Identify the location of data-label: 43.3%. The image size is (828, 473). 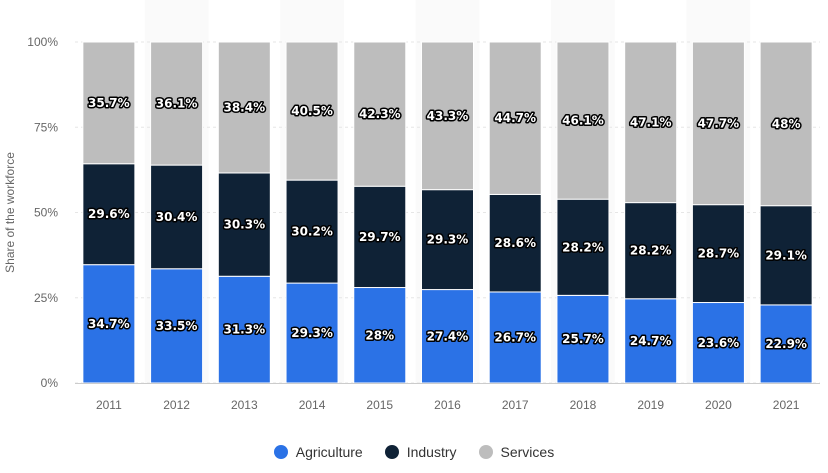
(448, 116).